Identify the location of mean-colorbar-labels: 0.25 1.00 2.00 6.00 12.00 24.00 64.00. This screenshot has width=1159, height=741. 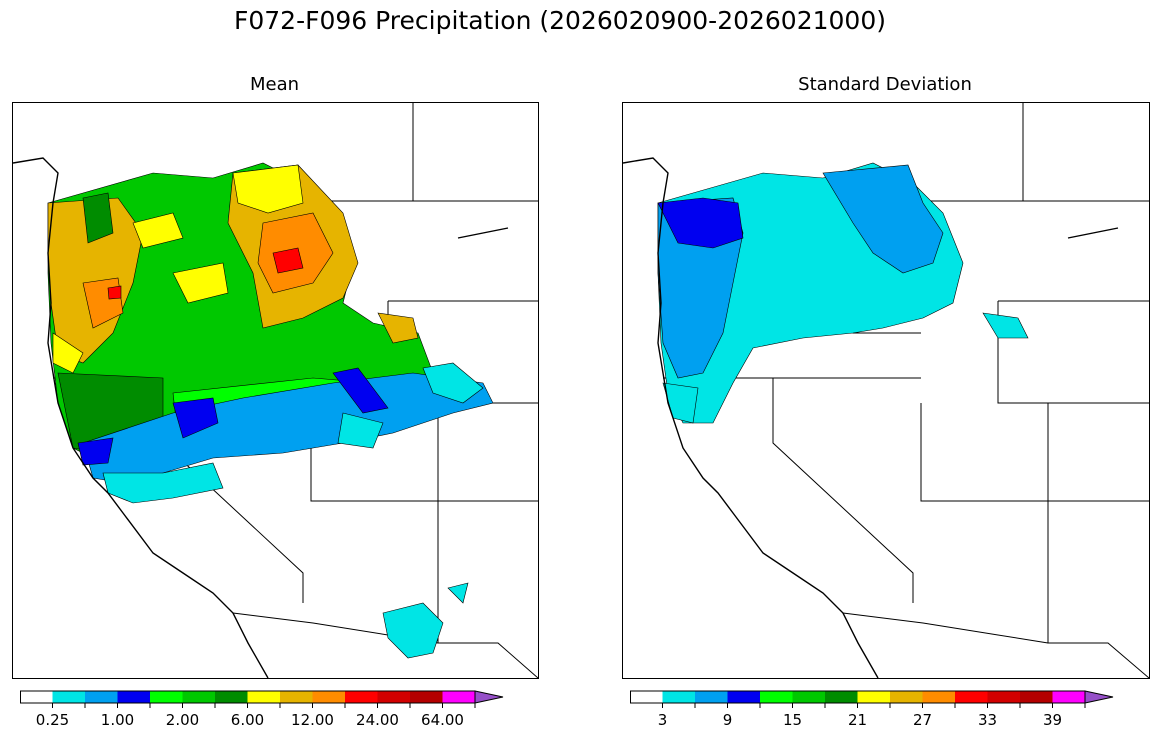
(280, 721).